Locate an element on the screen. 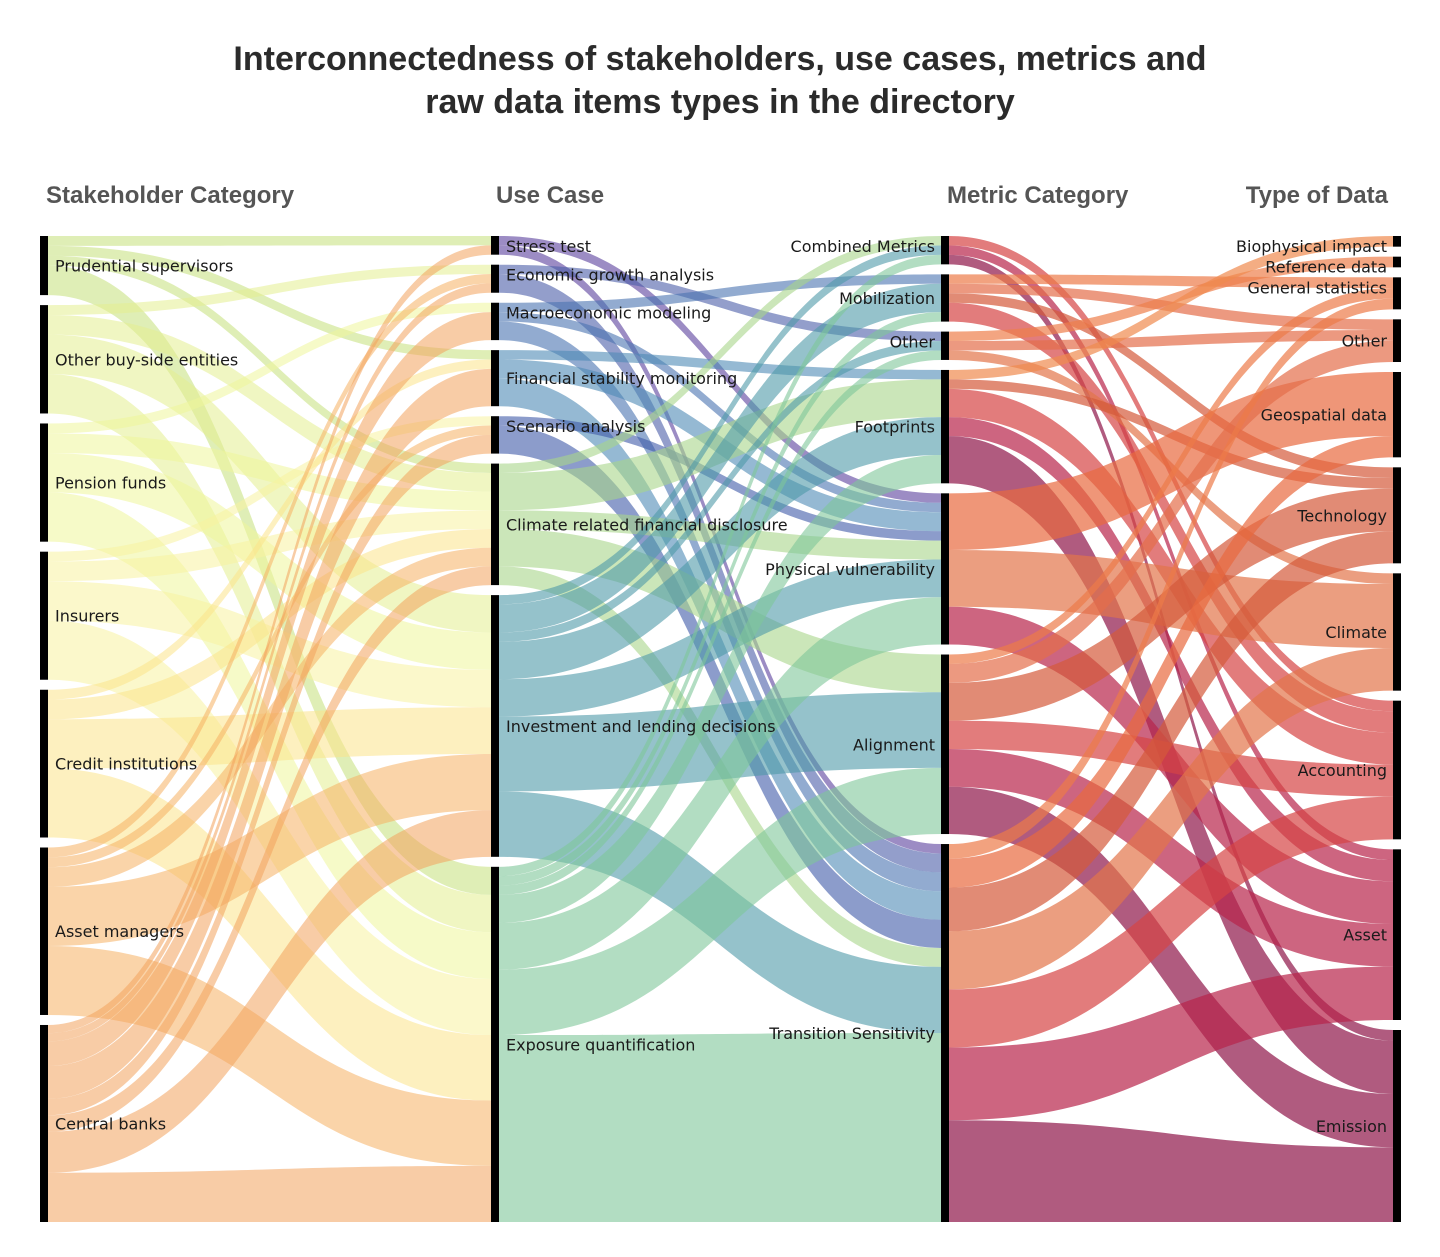  stakeholder-label-insurers: Insurers is located at coordinates (87, 616).